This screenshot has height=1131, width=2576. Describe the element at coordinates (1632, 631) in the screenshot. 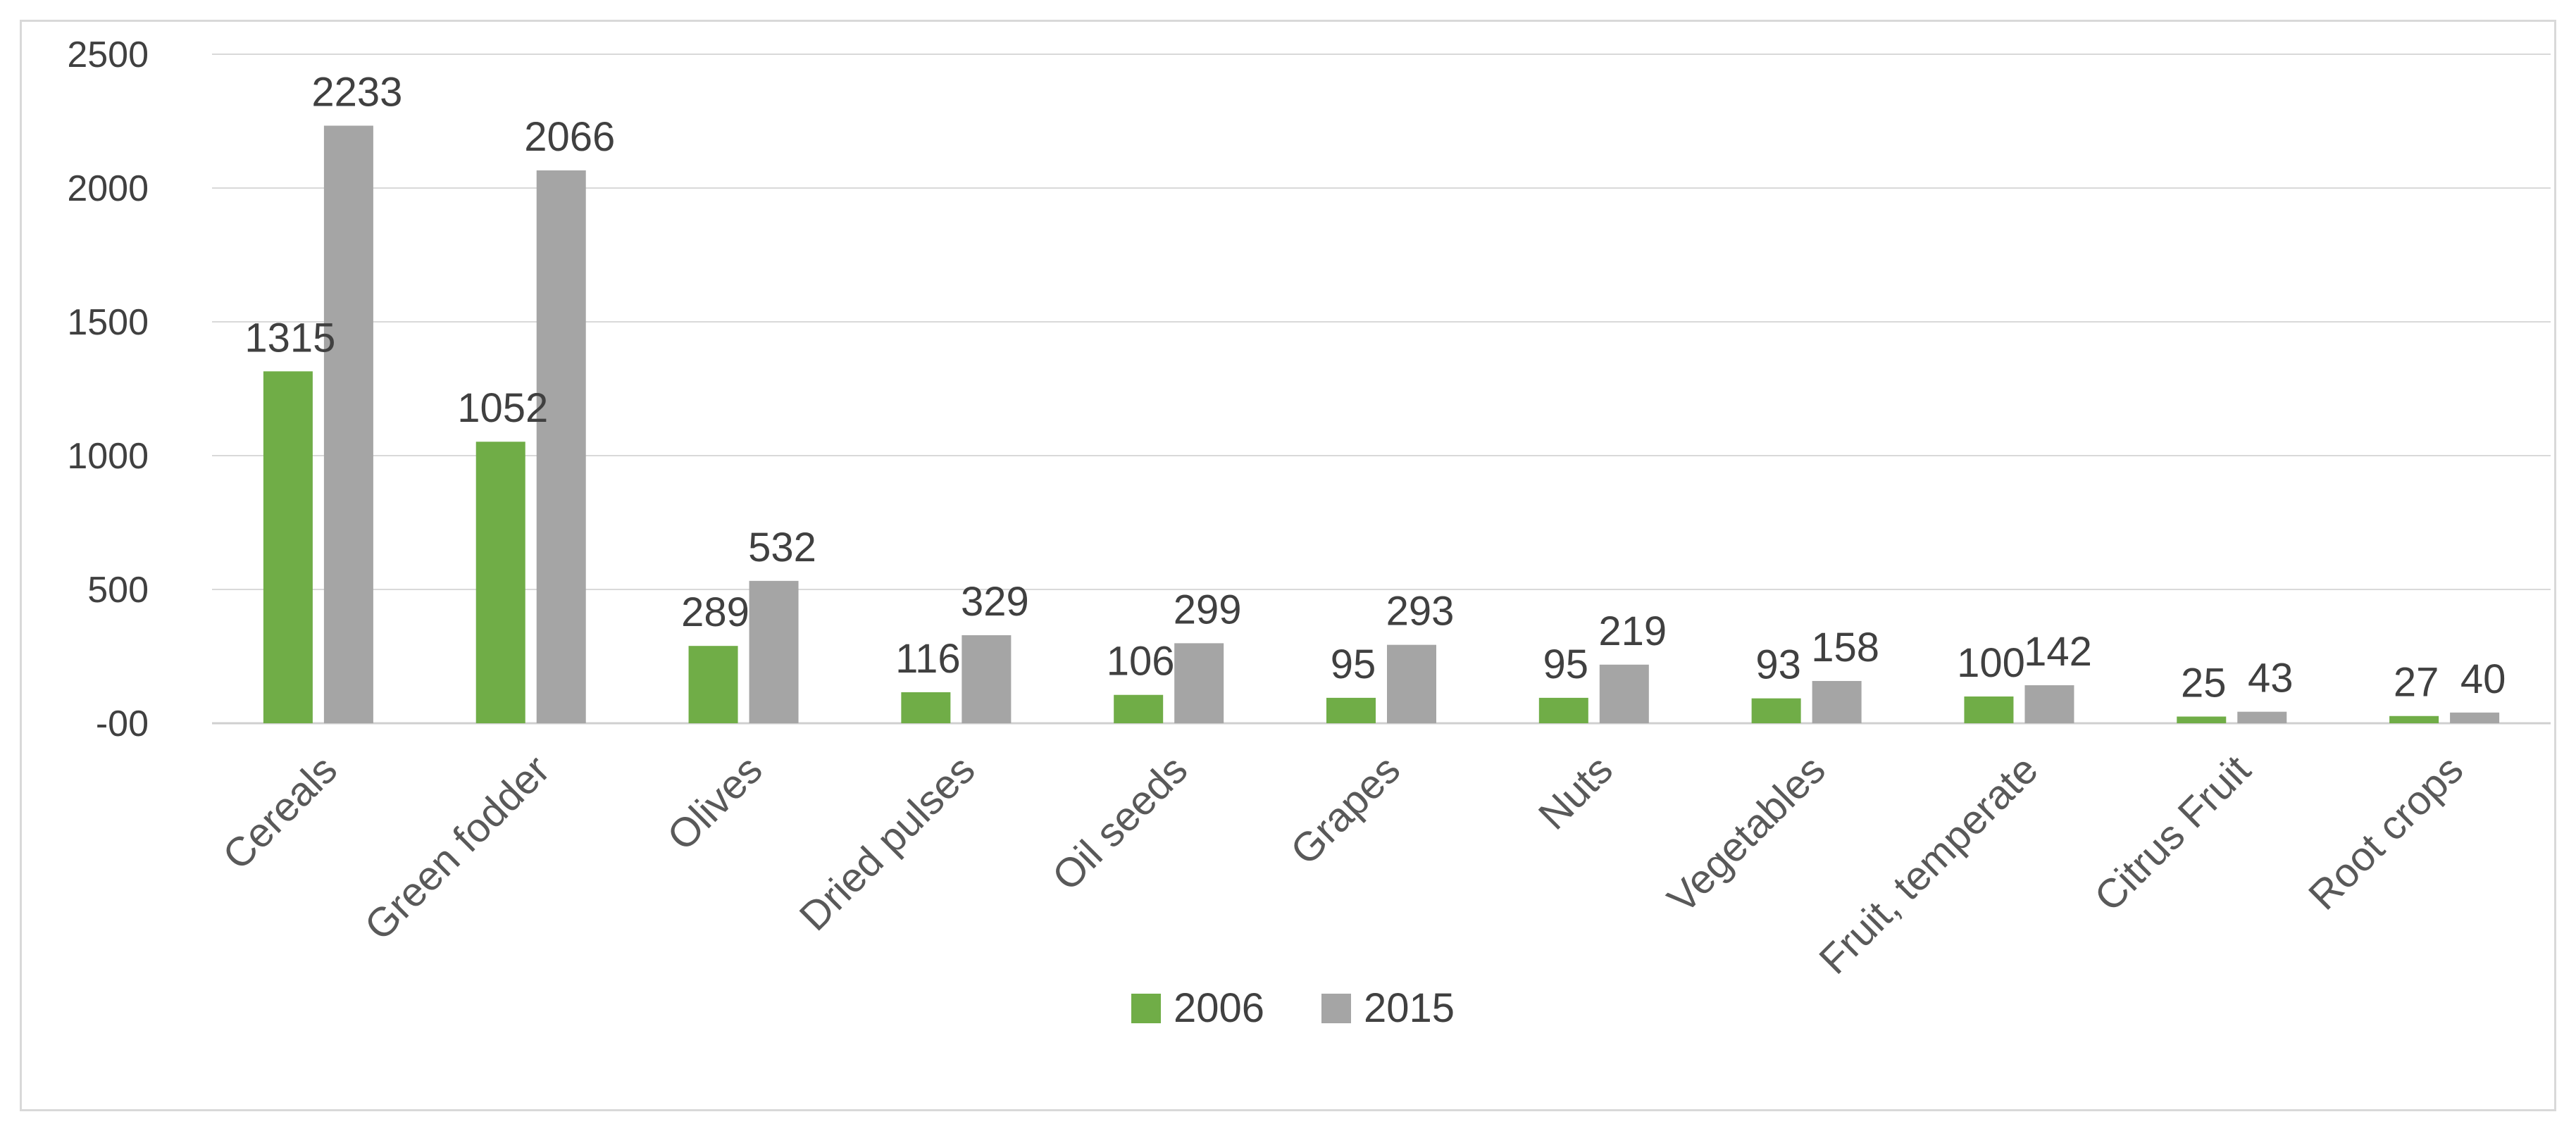

I see `data-label: 219` at that location.